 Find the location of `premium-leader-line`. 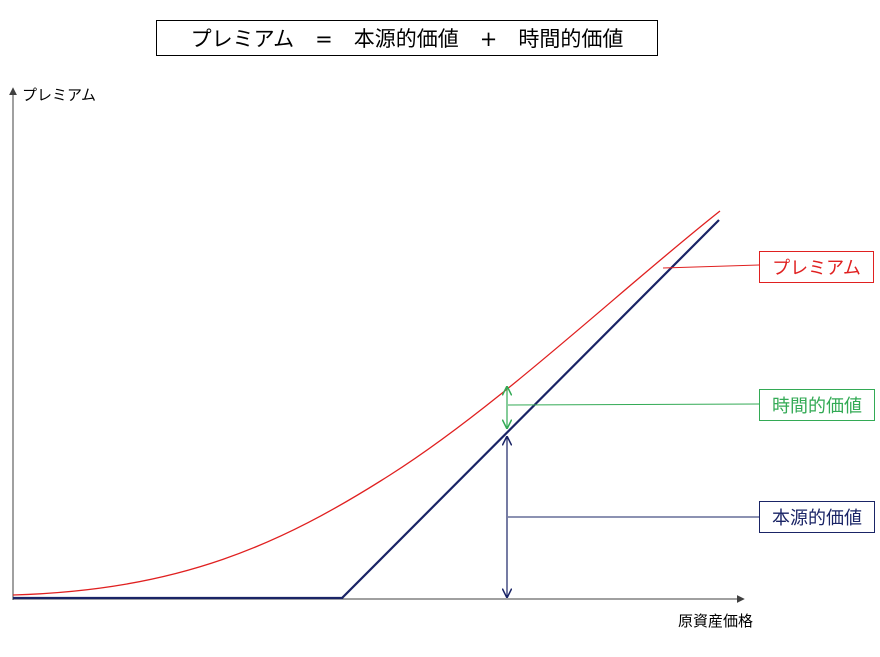

premium-leader-line is located at coordinates (711, 266).